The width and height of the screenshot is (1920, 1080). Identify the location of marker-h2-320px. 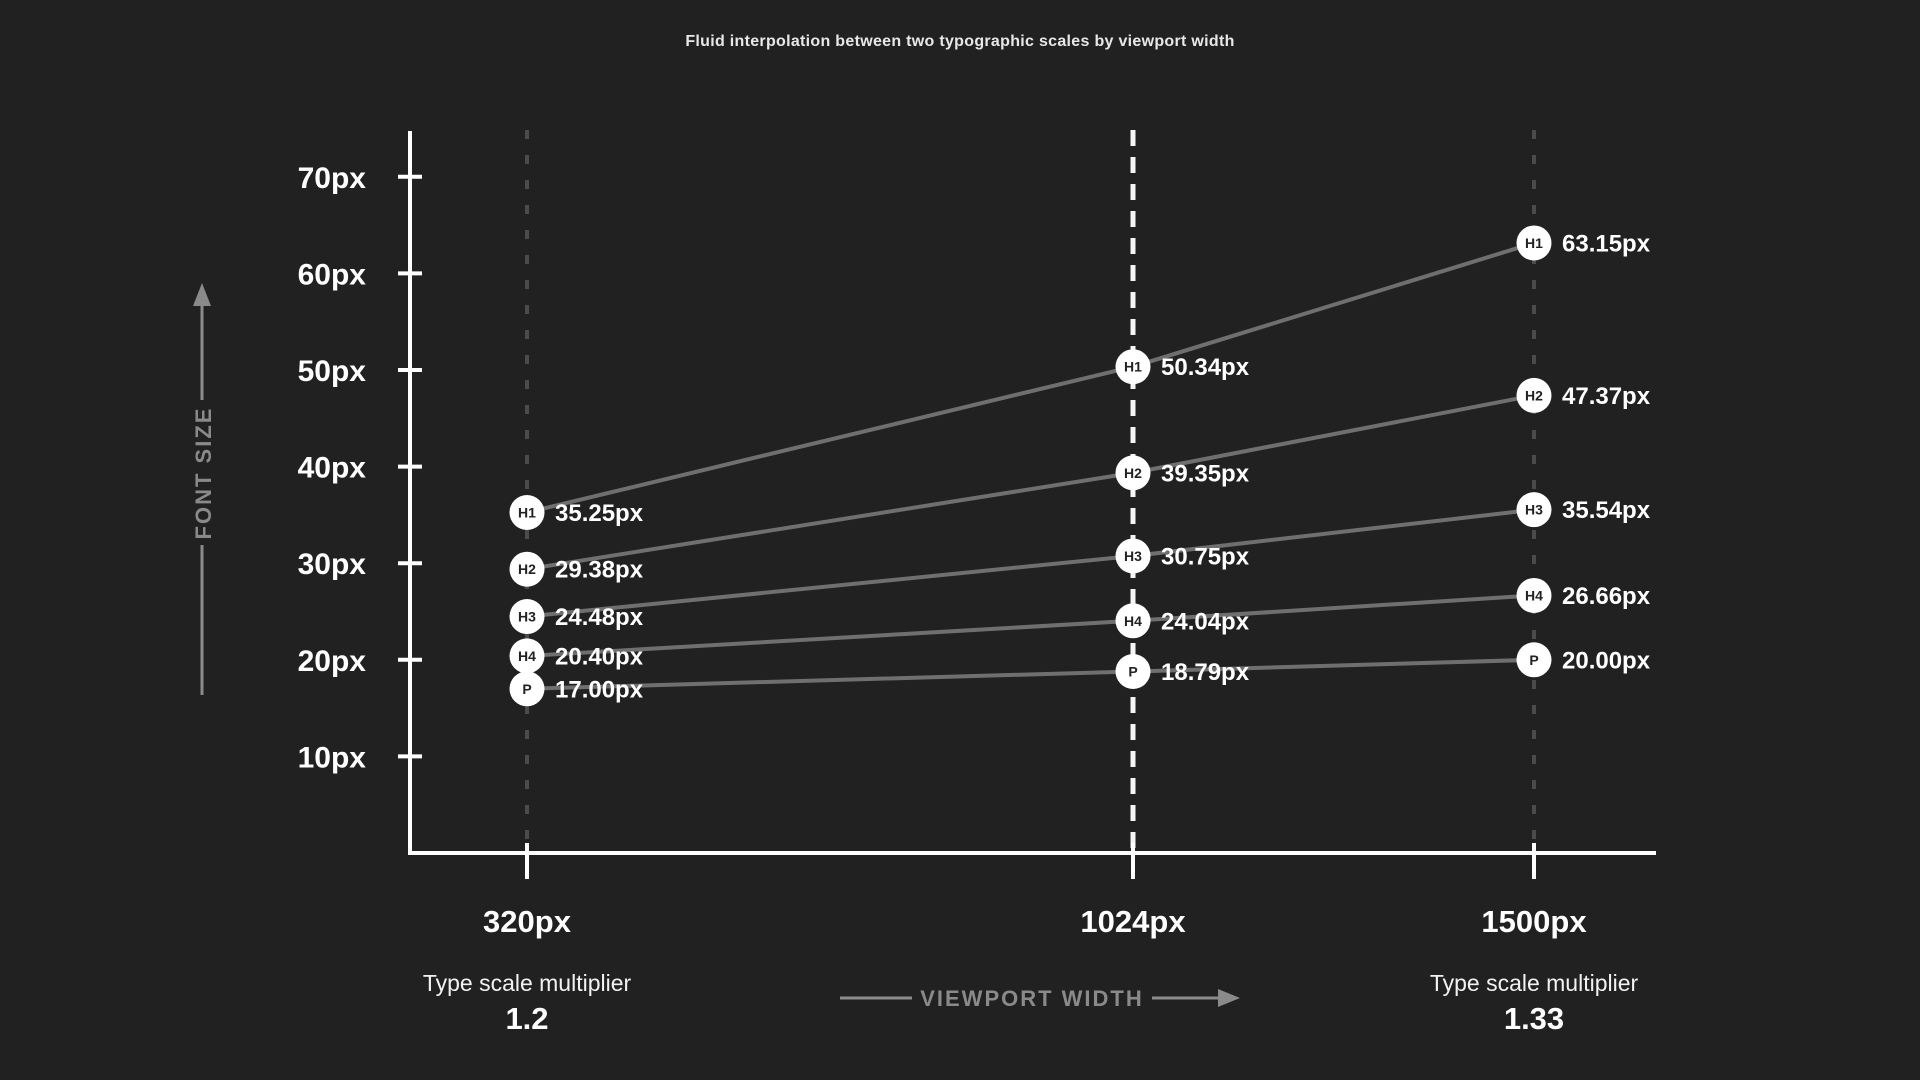
(527, 569).